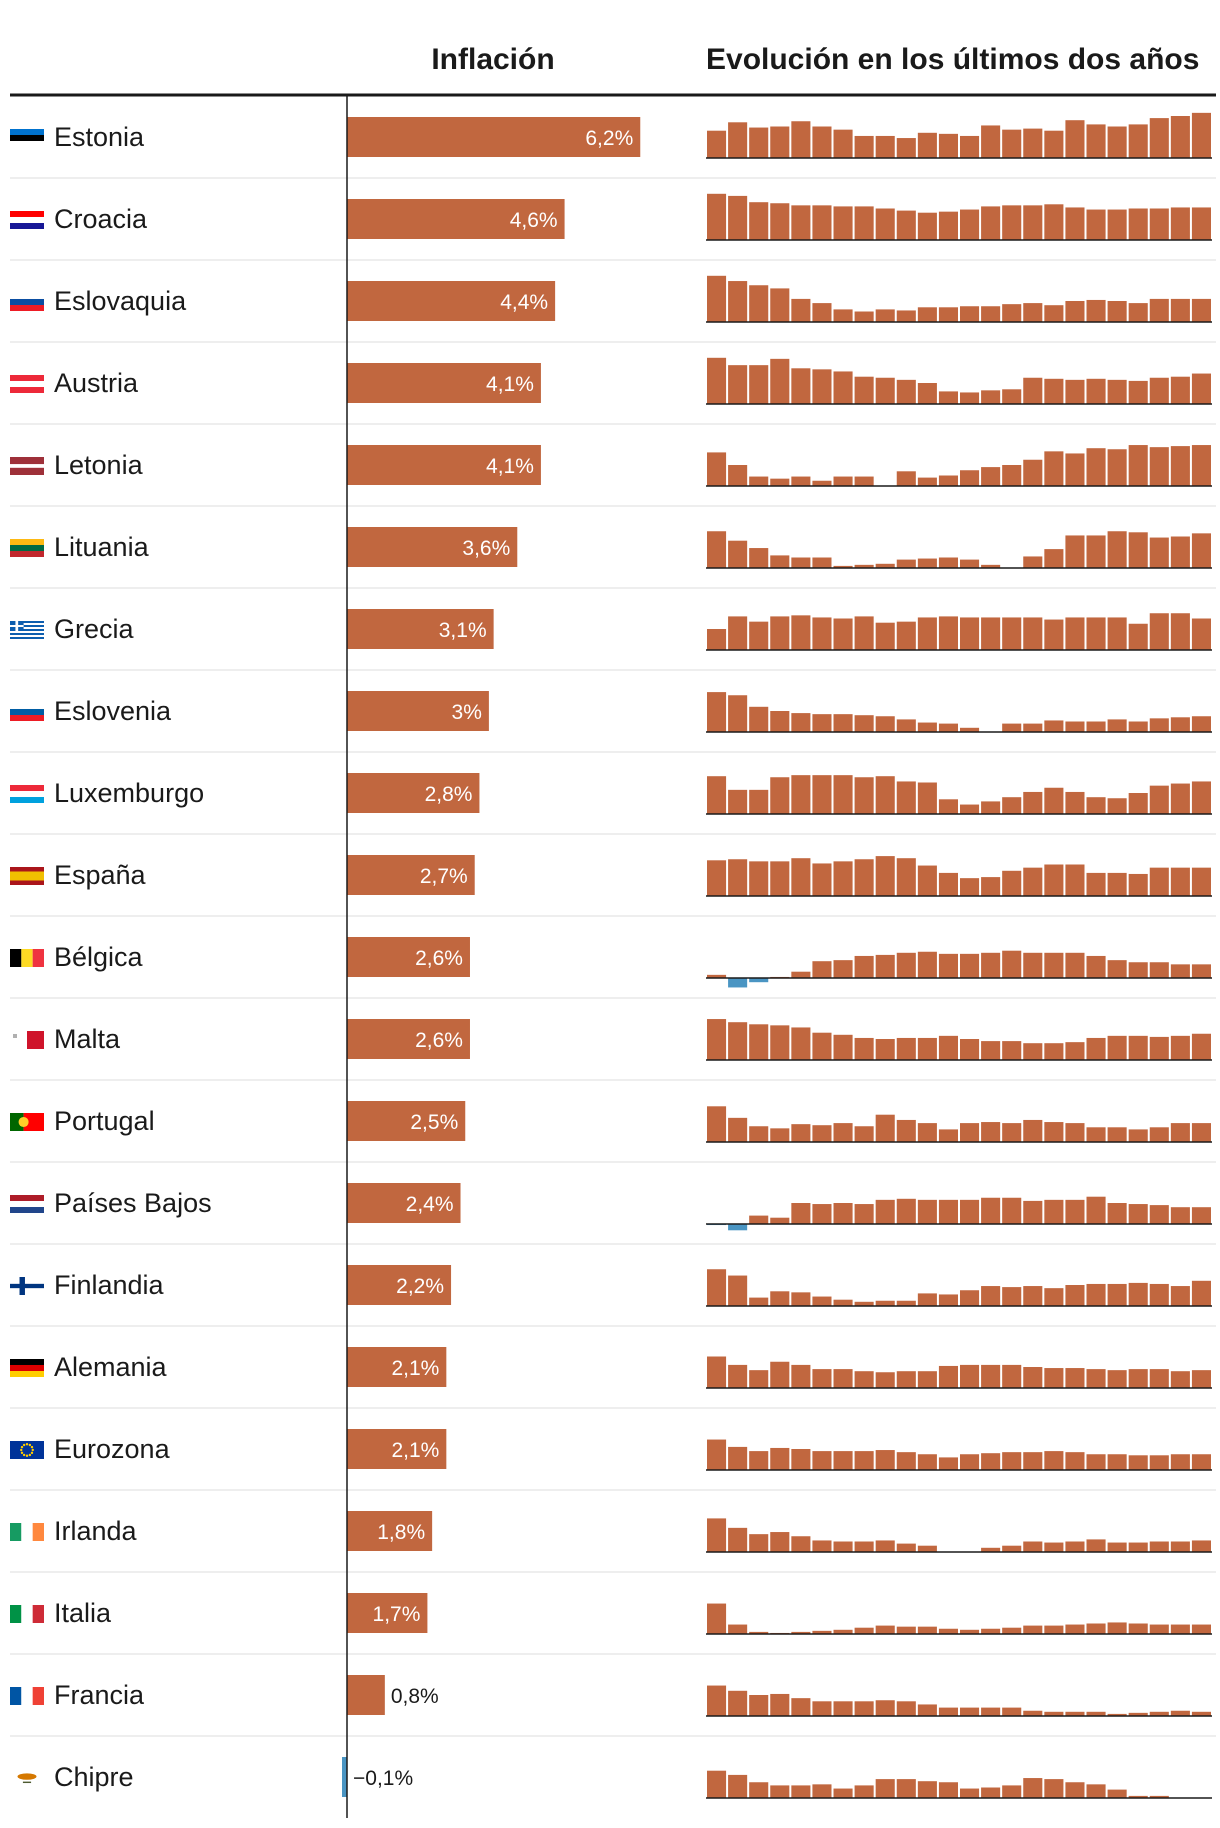 The height and width of the screenshot is (1828, 1220). What do you see at coordinates (99, 465) in the screenshot?
I see `country-name: Letonia` at bounding box center [99, 465].